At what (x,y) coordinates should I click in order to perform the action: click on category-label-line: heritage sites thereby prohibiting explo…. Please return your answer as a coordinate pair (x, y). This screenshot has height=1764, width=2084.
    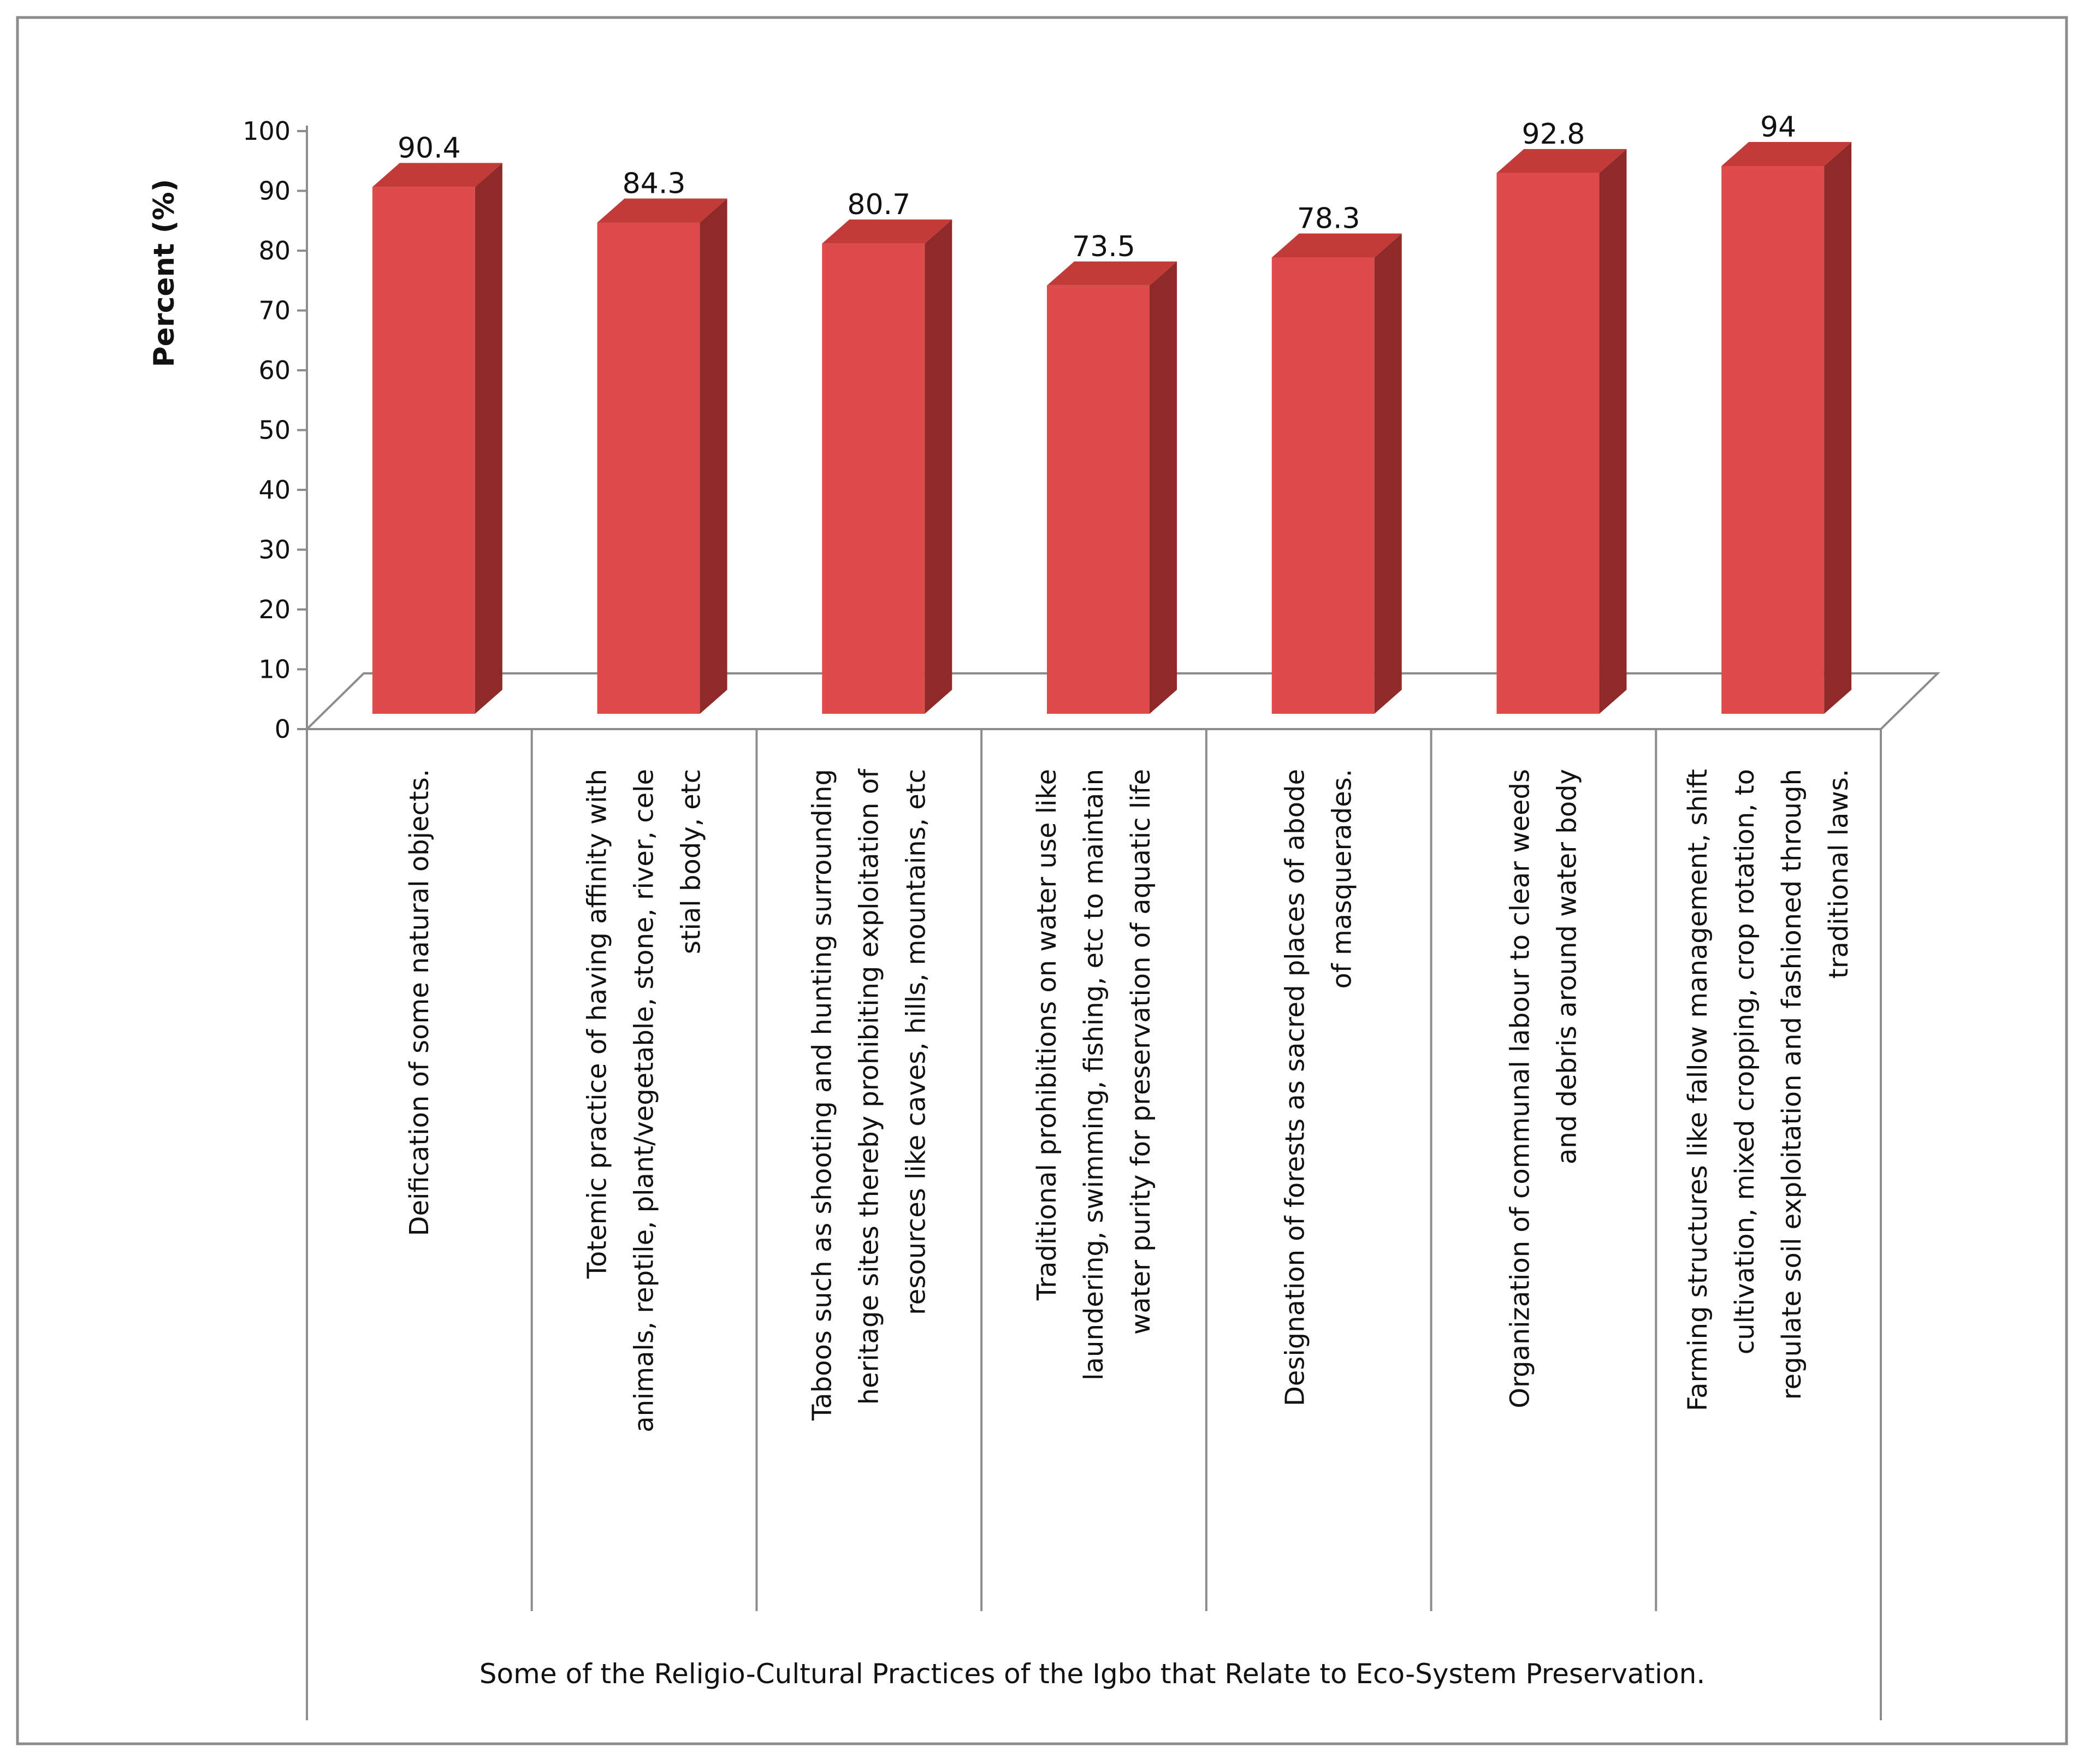
    Looking at the image, I should click on (869, 1086).